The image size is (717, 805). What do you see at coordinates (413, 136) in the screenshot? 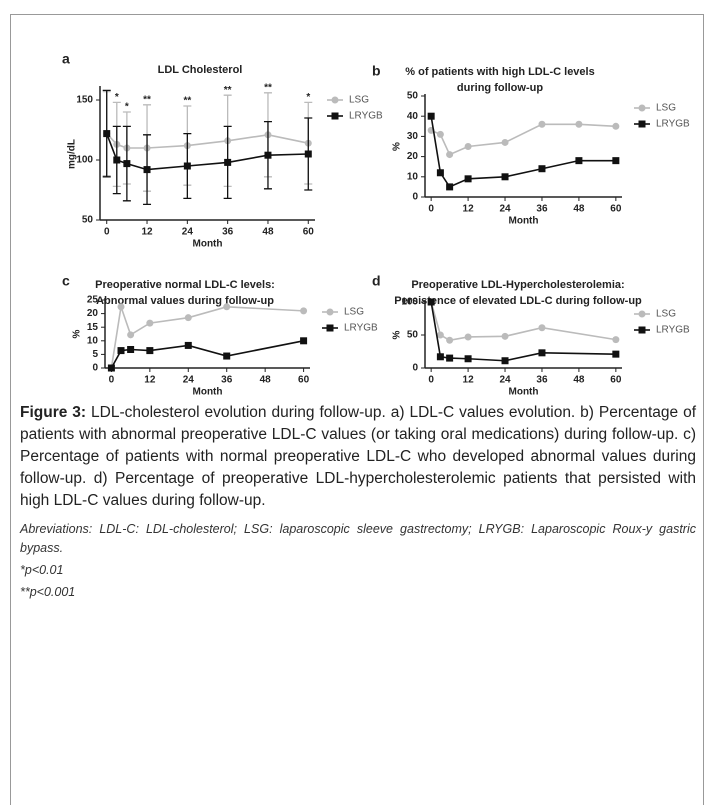
I see `y-tick-label: 30` at bounding box center [413, 136].